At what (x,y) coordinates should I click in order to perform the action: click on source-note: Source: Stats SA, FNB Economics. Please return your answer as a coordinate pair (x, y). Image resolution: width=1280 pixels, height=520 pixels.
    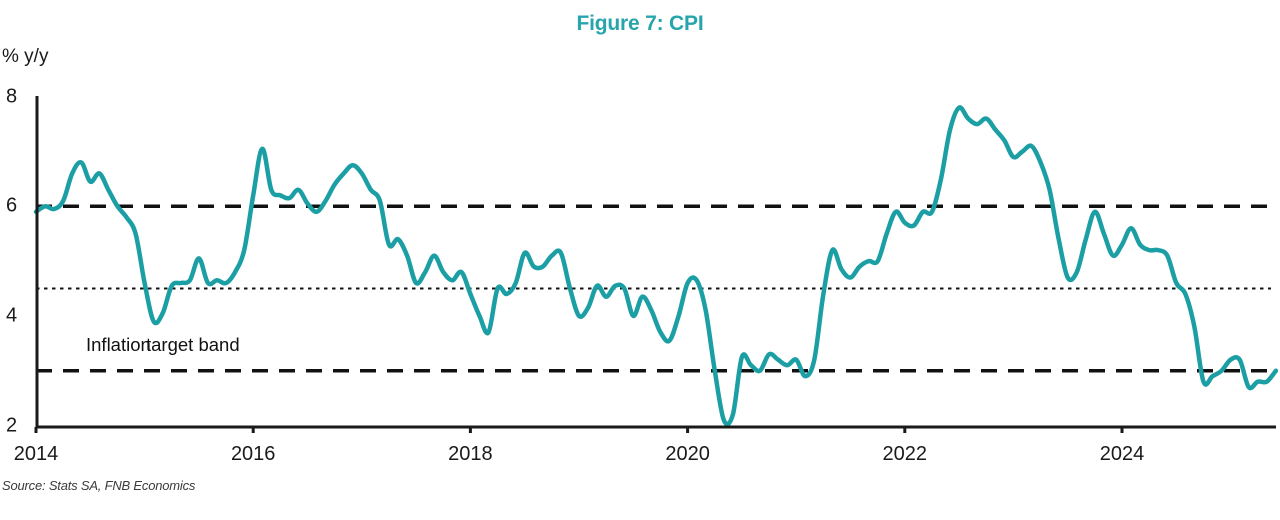
    Looking at the image, I should click on (99, 485).